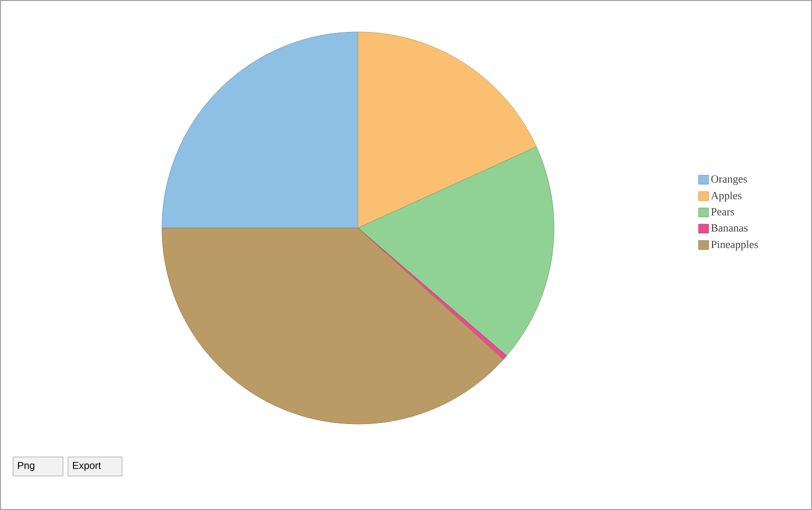 The width and height of the screenshot is (812, 510). What do you see at coordinates (722, 212) in the screenshot?
I see `legend-label: Pears` at bounding box center [722, 212].